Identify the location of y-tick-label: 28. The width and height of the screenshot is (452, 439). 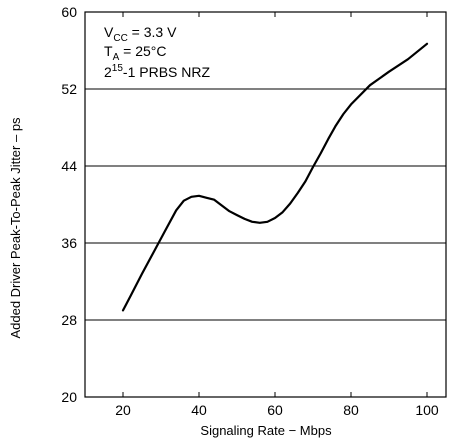
(69, 320).